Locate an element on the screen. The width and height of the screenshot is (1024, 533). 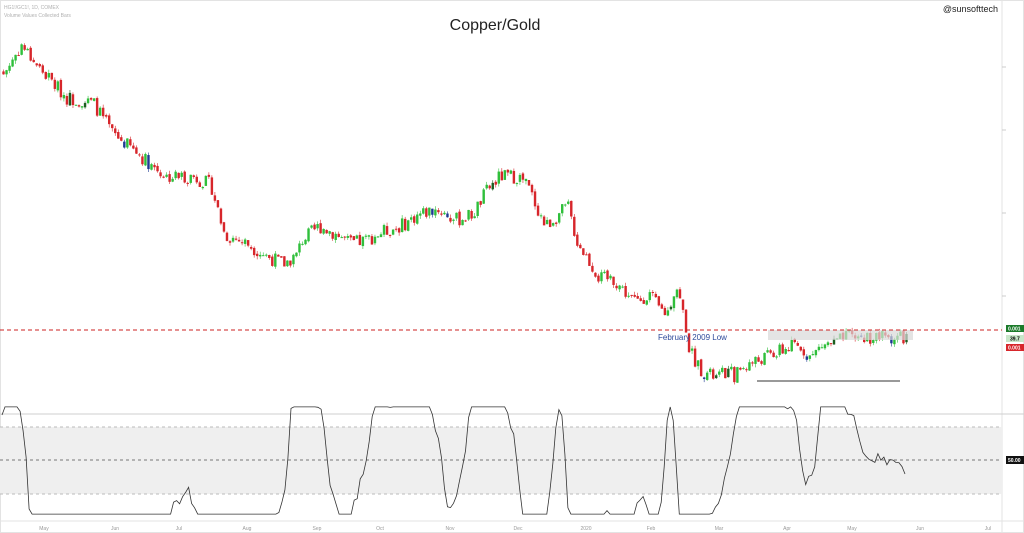
rsi-value-tag is located at coordinates (1015, 460).